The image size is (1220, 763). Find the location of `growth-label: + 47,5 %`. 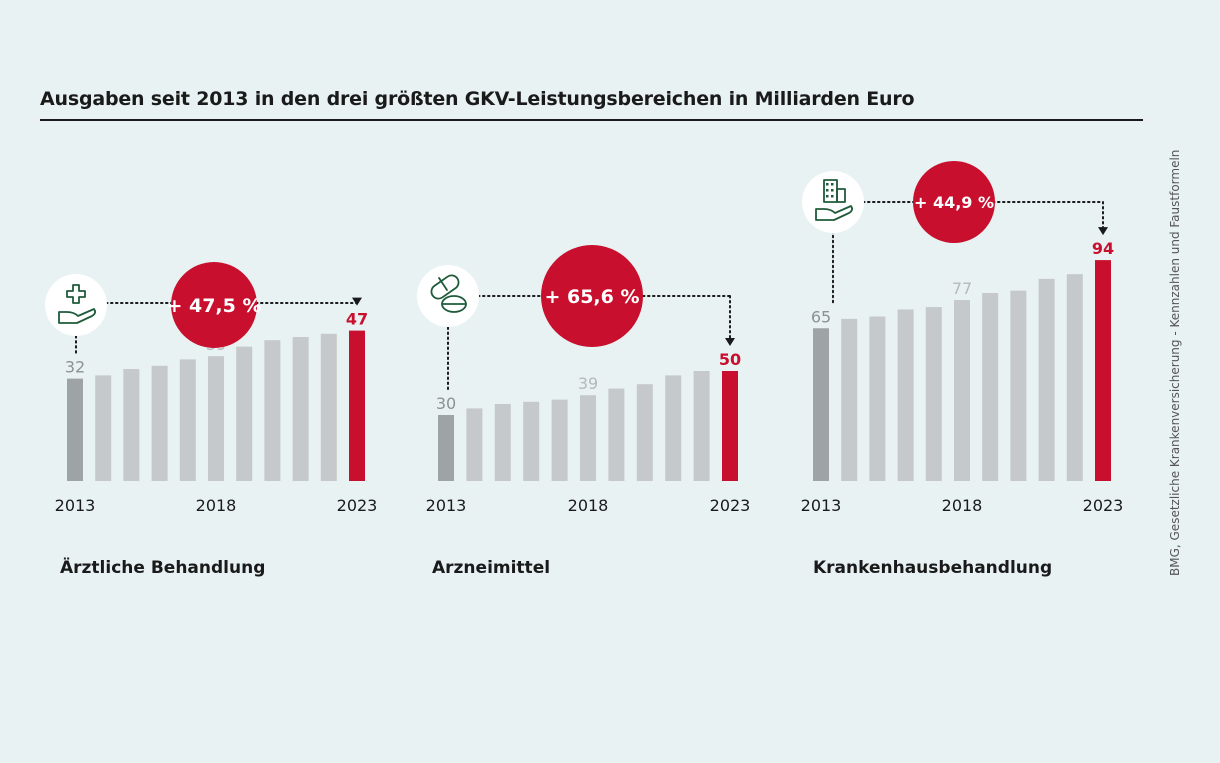

growth-label: + 47,5 % is located at coordinates (213, 306).